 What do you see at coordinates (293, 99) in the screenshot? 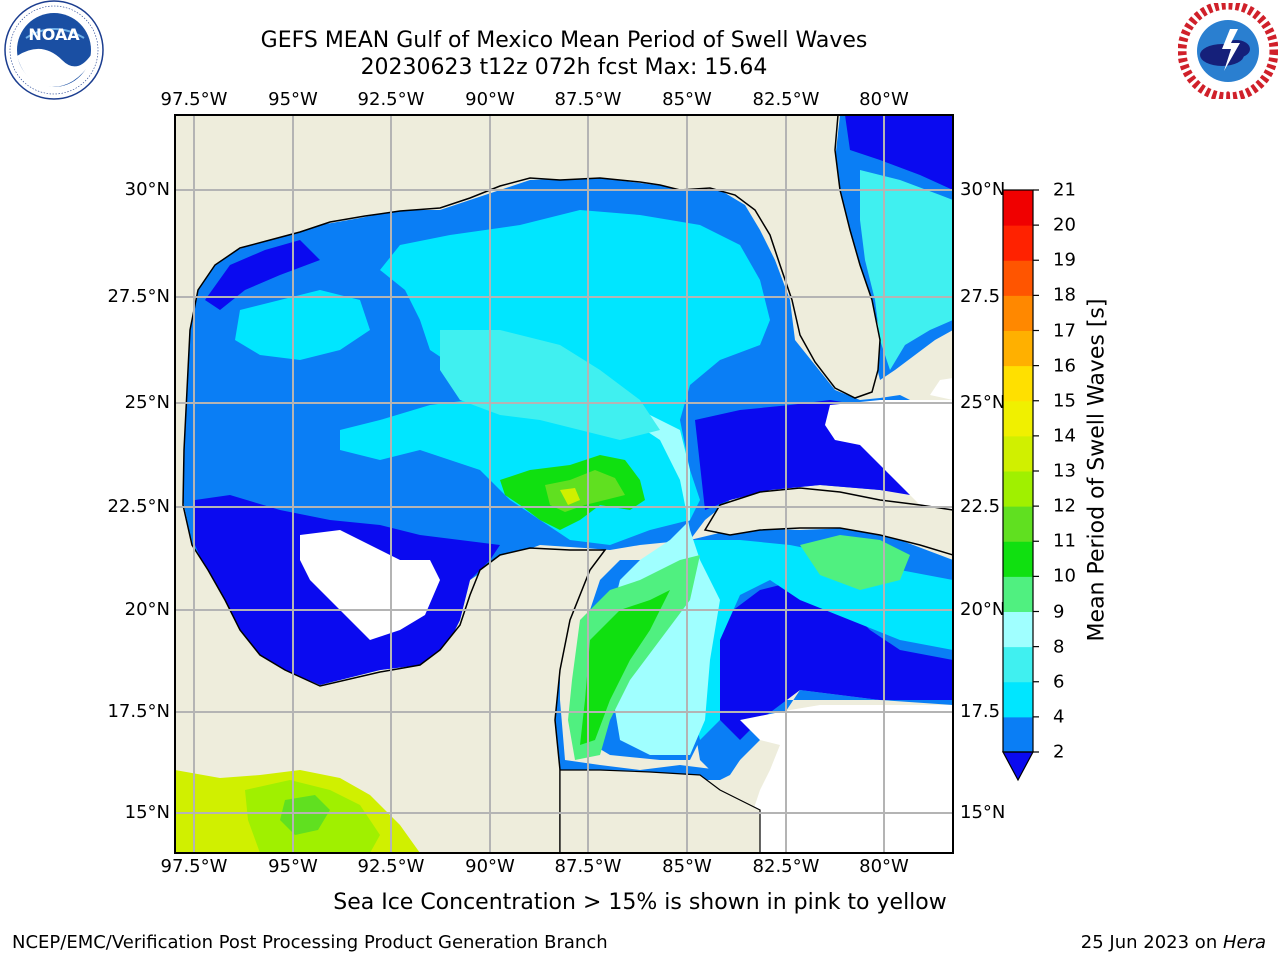
I see `lon-label-top: 95°W` at bounding box center [293, 99].